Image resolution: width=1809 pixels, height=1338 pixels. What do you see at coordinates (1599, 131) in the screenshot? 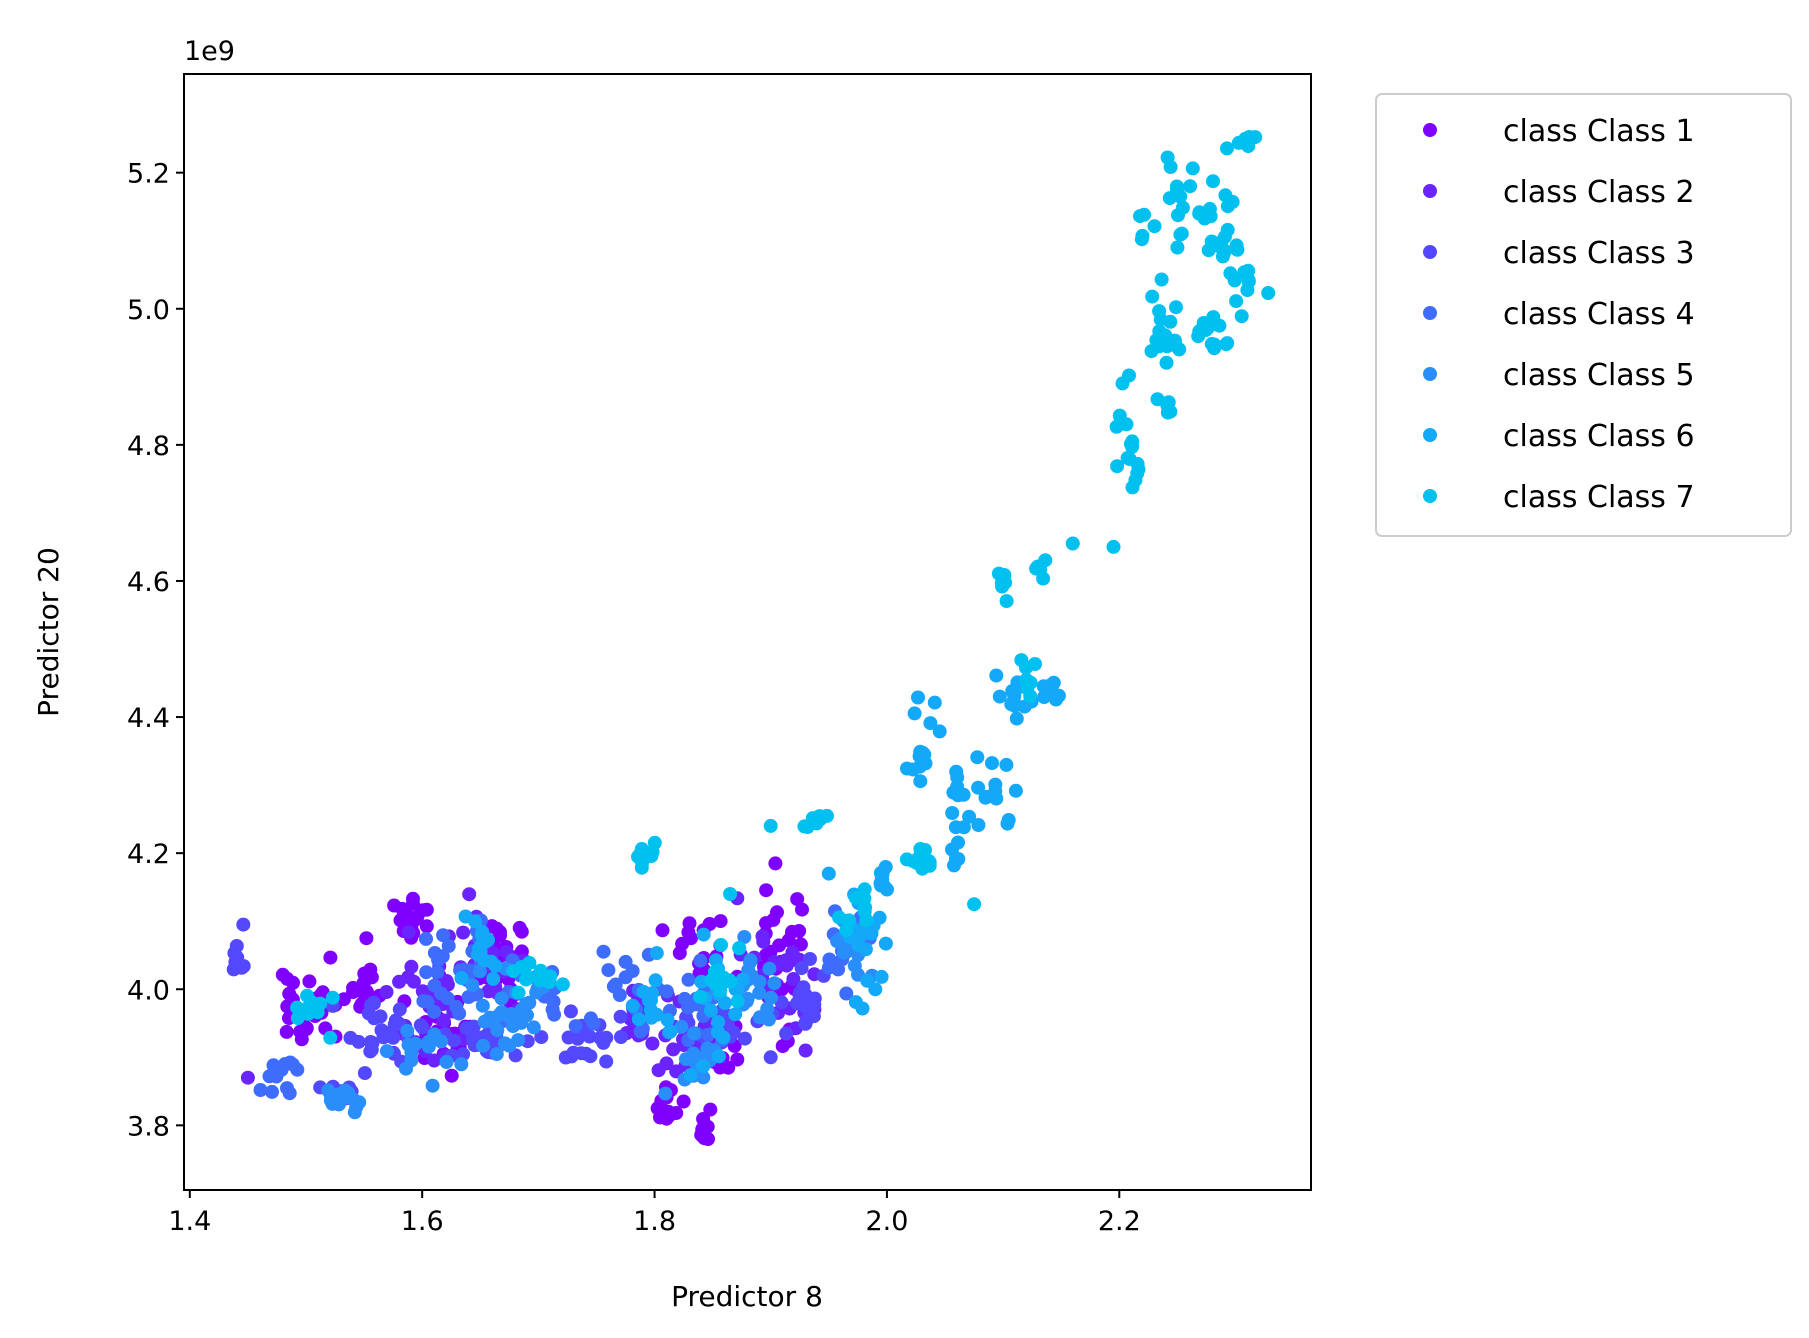
I see `legend-label: class Class 1` at bounding box center [1599, 131].